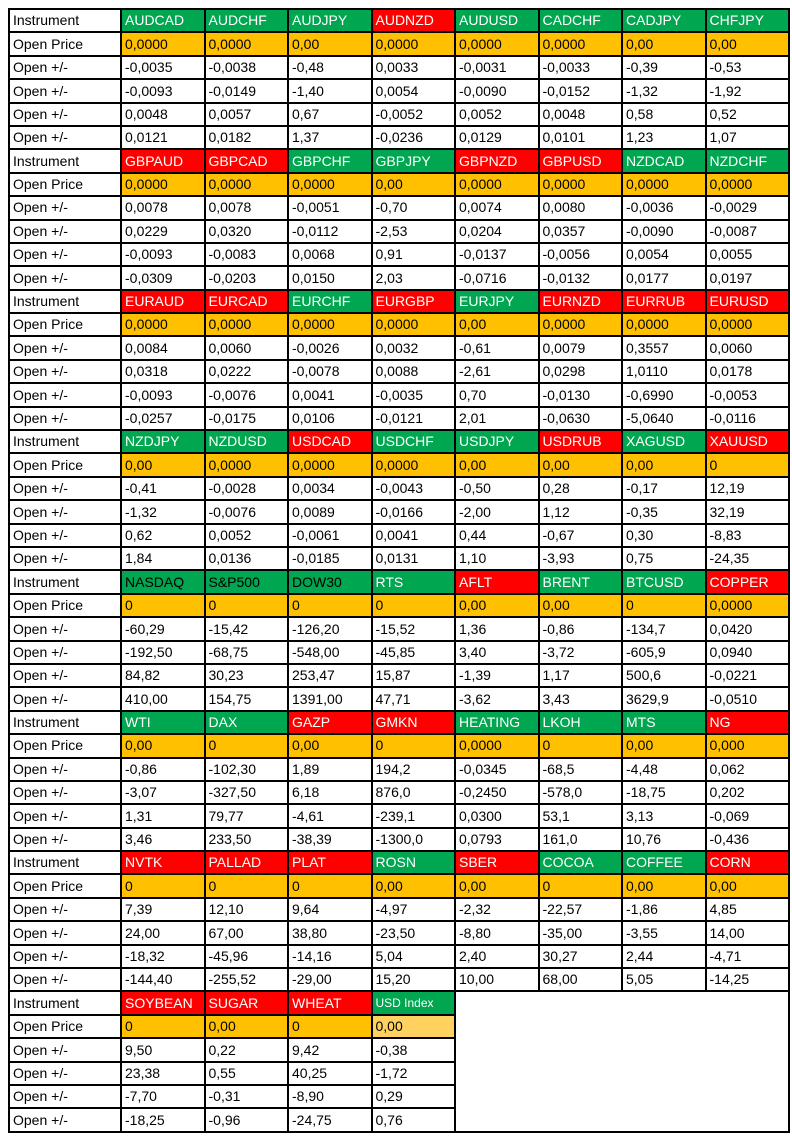 Image resolution: width=792 pixels, height=1148 pixels. What do you see at coordinates (664, 839) in the screenshot?
I see `change-cell: 10,76` at bounding box center [664, 839].